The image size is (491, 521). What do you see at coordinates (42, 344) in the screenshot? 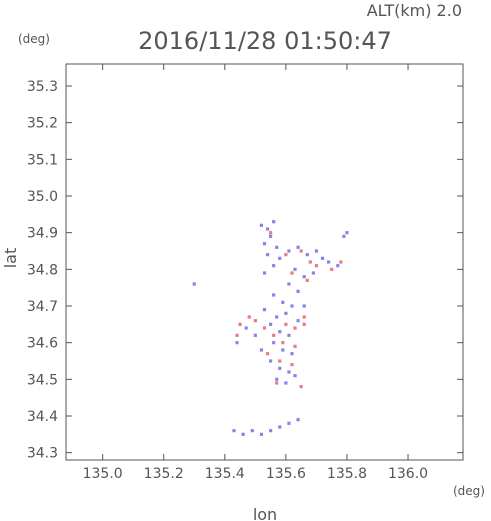
I see `y-tick-label: 34.6` at bounding box center [42, 344].